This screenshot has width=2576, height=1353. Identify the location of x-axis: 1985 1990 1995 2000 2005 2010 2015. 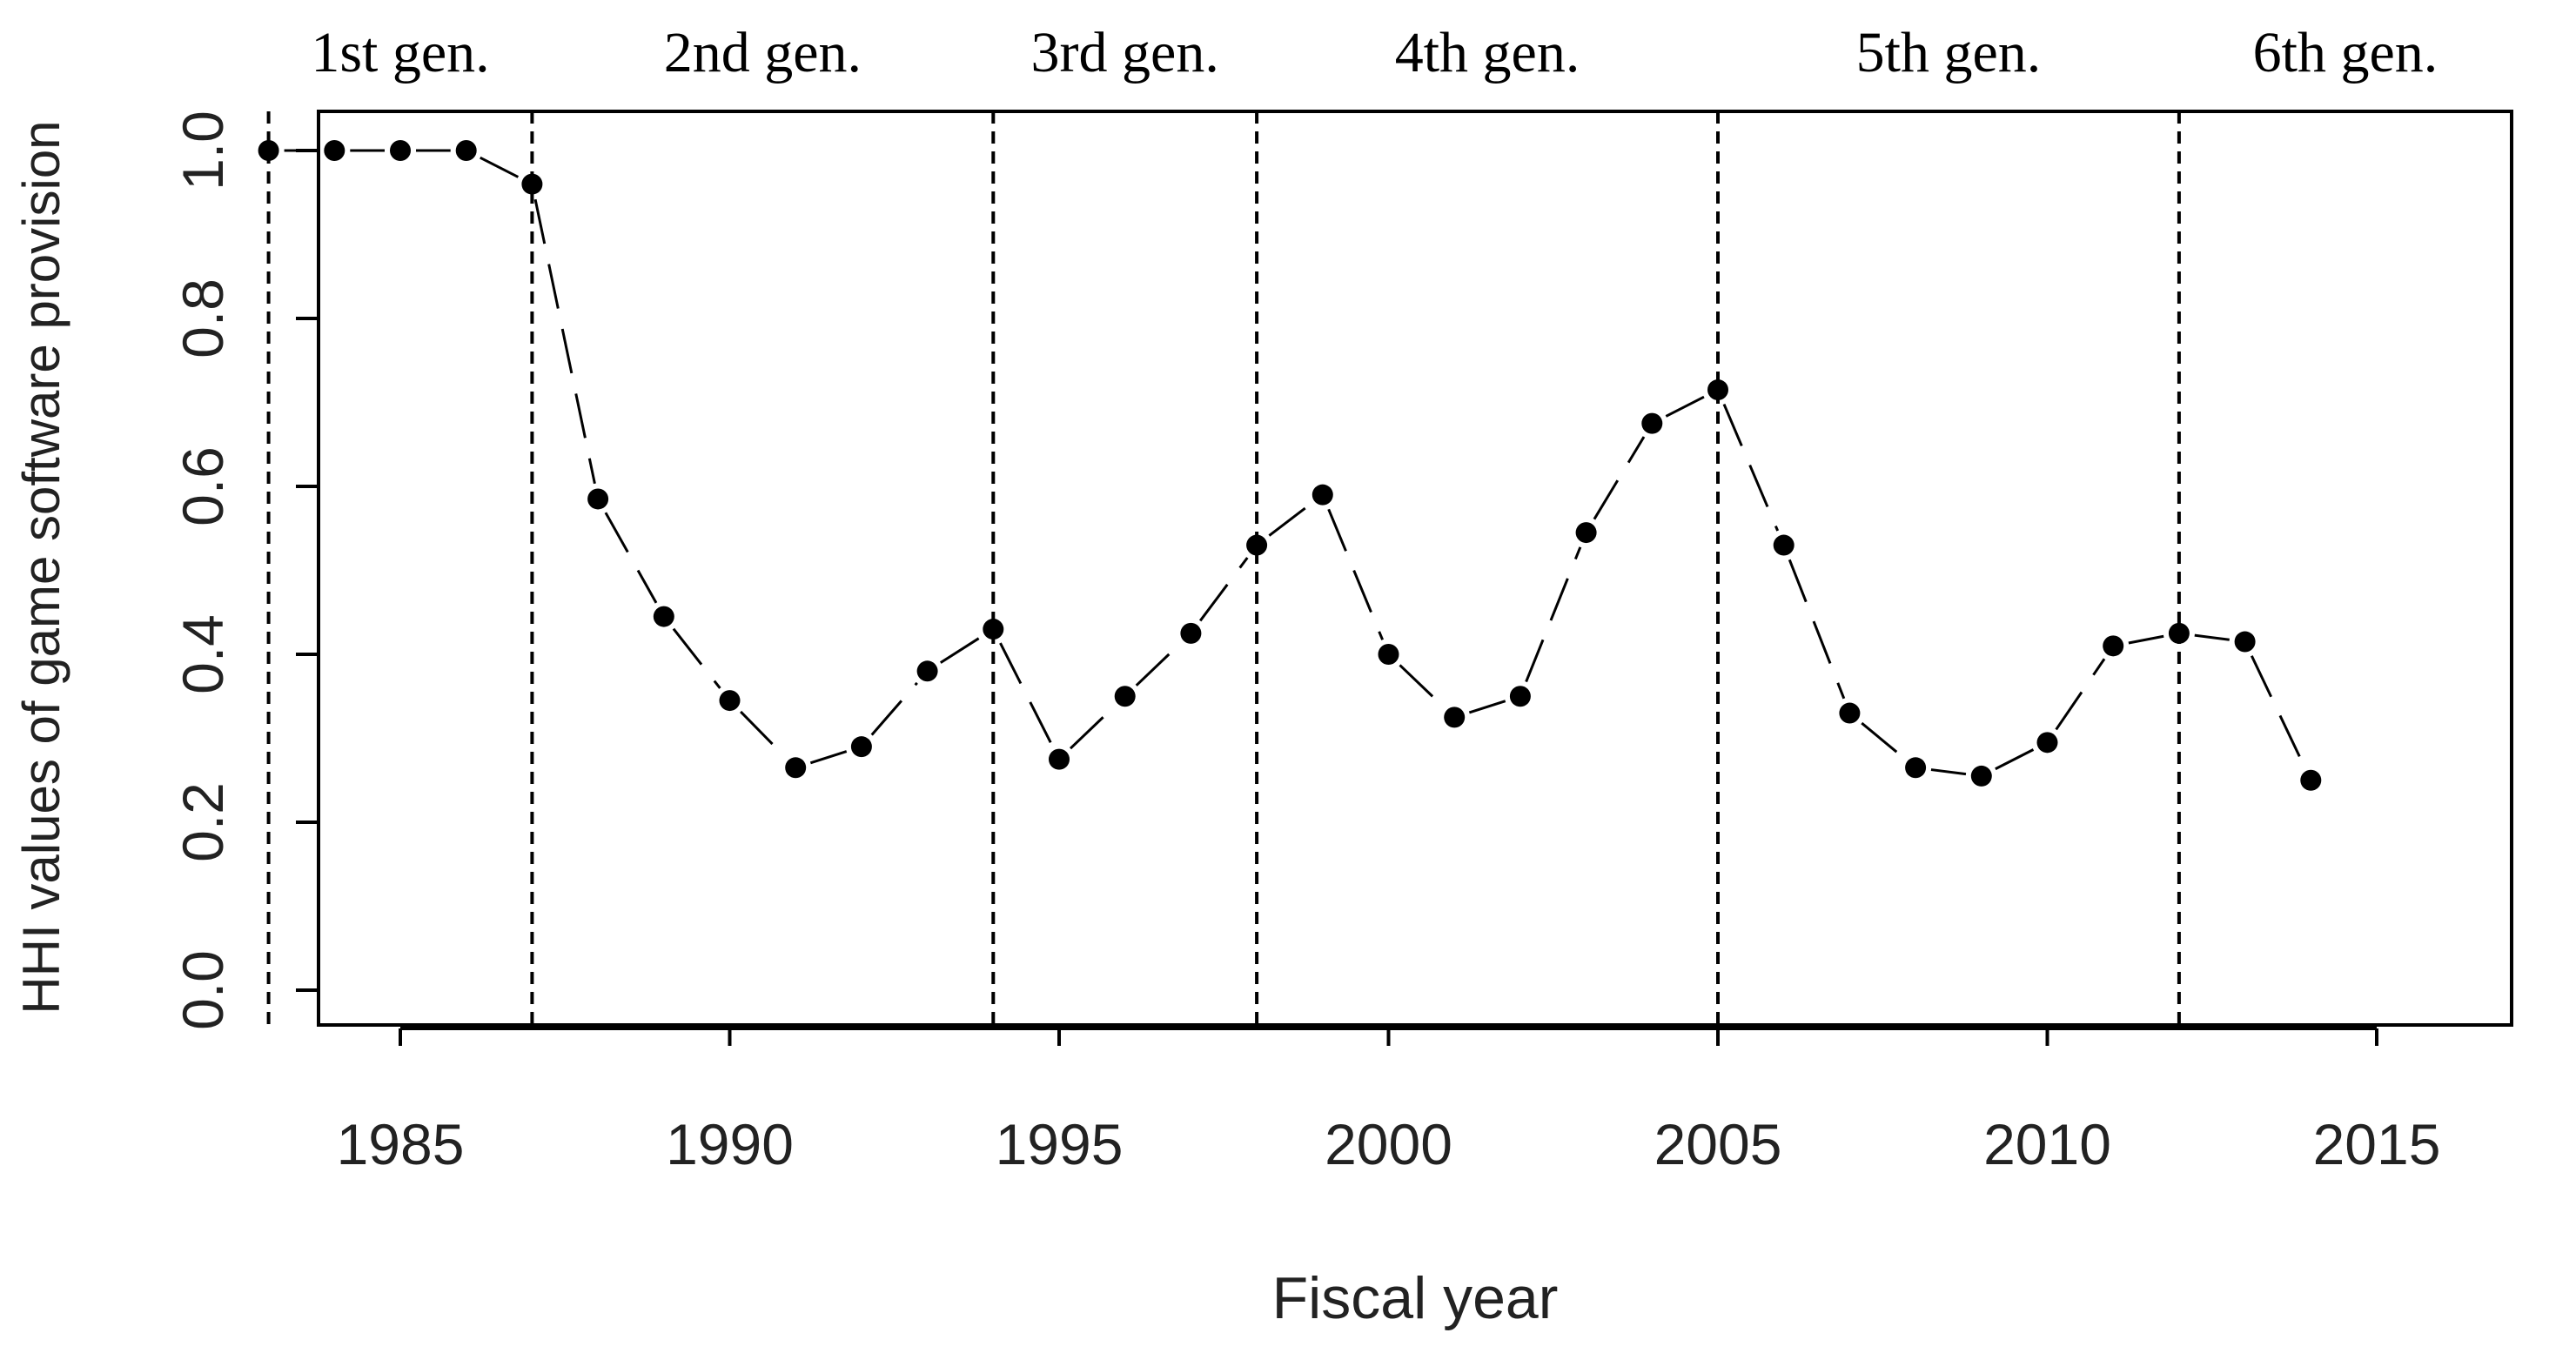
(1389, 1101).